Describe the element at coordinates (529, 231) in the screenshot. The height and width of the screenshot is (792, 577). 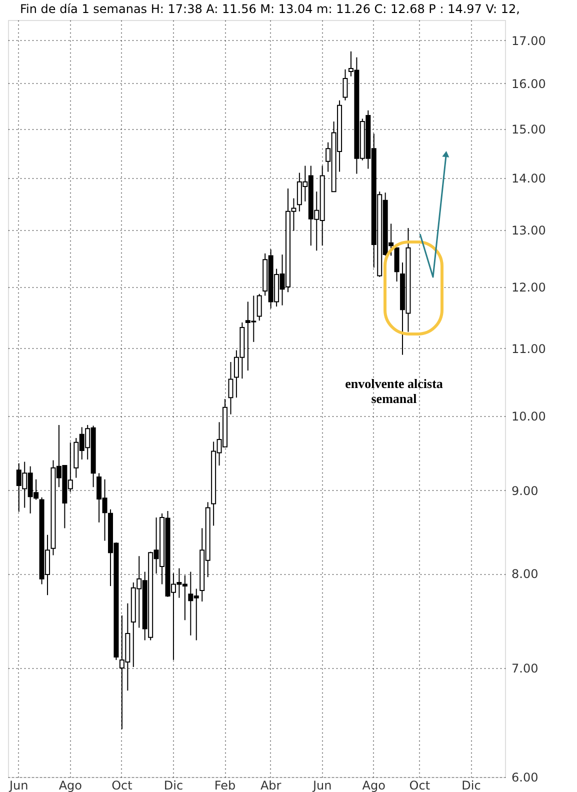
I see `y-tick-label: 13.00` at that location.